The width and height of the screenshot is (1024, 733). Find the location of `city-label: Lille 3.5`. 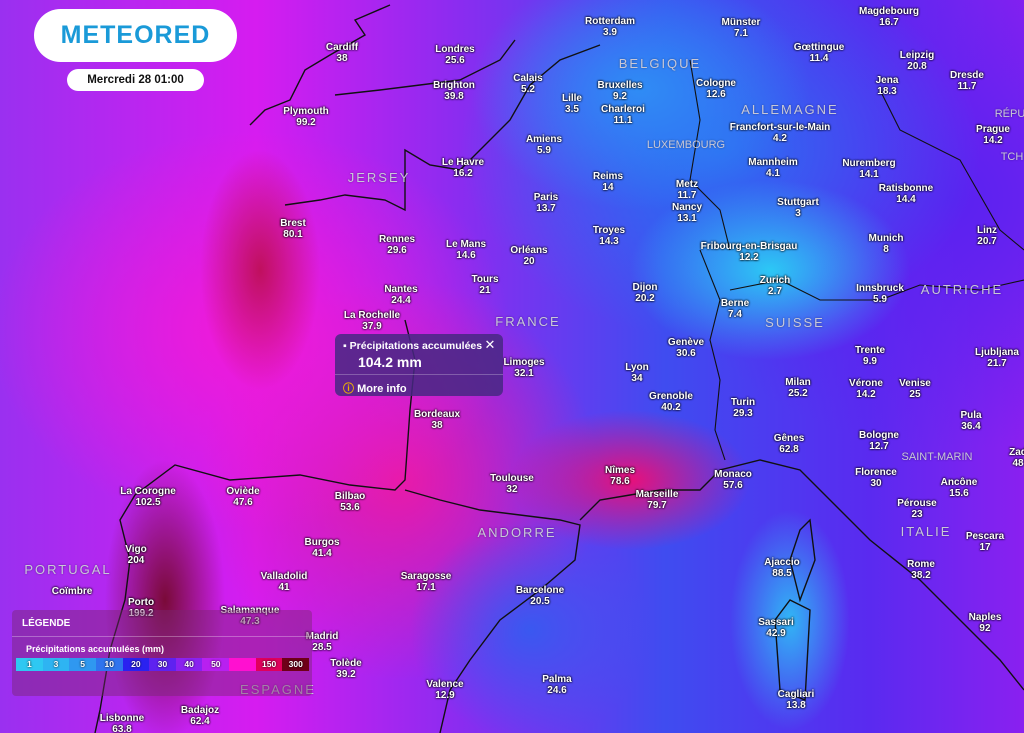

city-label: Lille 3.5 is located at coordinates (572, 104).